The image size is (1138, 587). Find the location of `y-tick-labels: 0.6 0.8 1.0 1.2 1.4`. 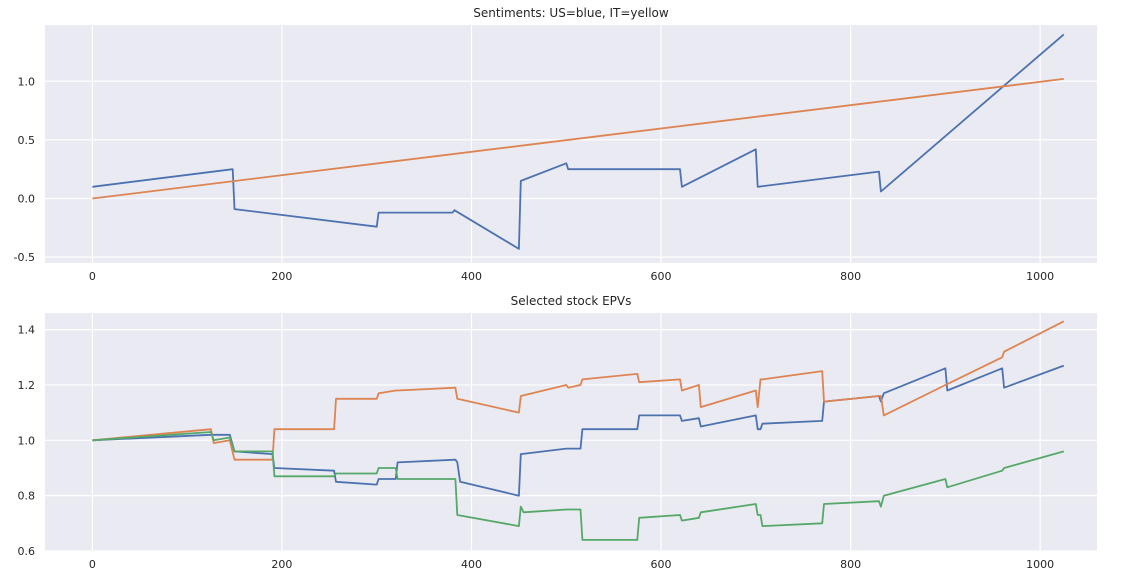

y-tick-labels: 0.6 0.8 1.0 1.2 1.4 is located at coordinates (27, 441).